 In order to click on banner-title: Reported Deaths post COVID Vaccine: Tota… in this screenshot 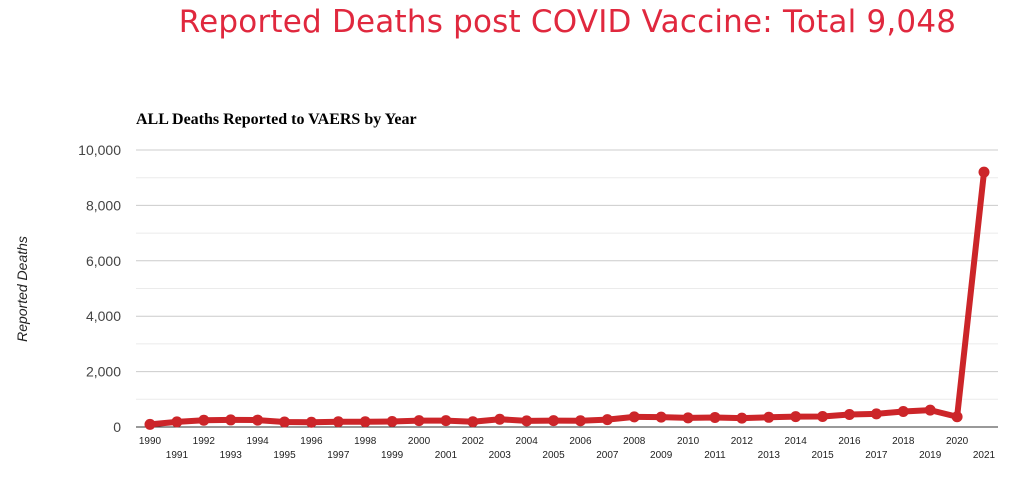, I will do `click(567, 22)`.